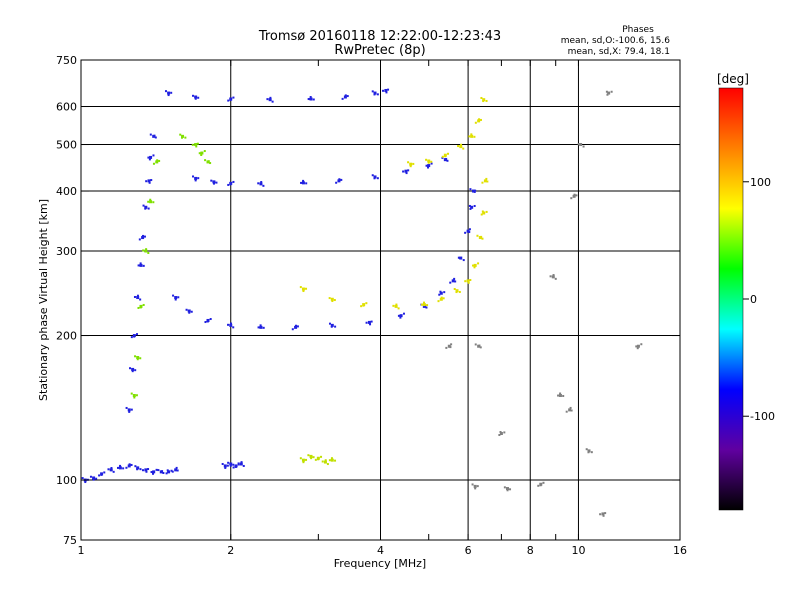  What do you see at coordinates (230, 550) in the screenshot?
I see `x-tick-label: 2` at bounding box center [230, 550].